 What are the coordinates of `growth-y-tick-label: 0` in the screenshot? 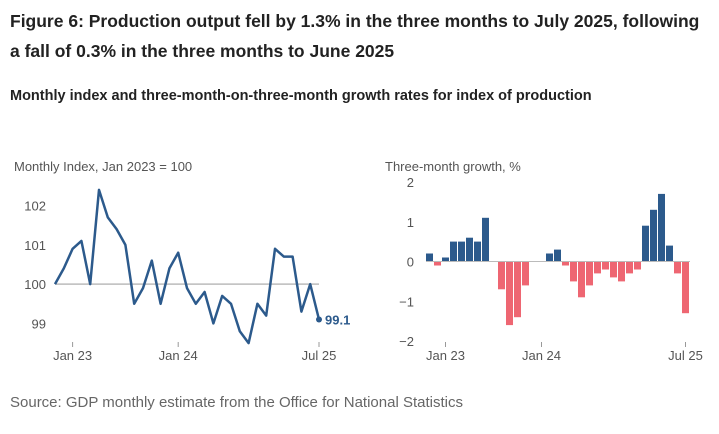 It's located at (410, 262).